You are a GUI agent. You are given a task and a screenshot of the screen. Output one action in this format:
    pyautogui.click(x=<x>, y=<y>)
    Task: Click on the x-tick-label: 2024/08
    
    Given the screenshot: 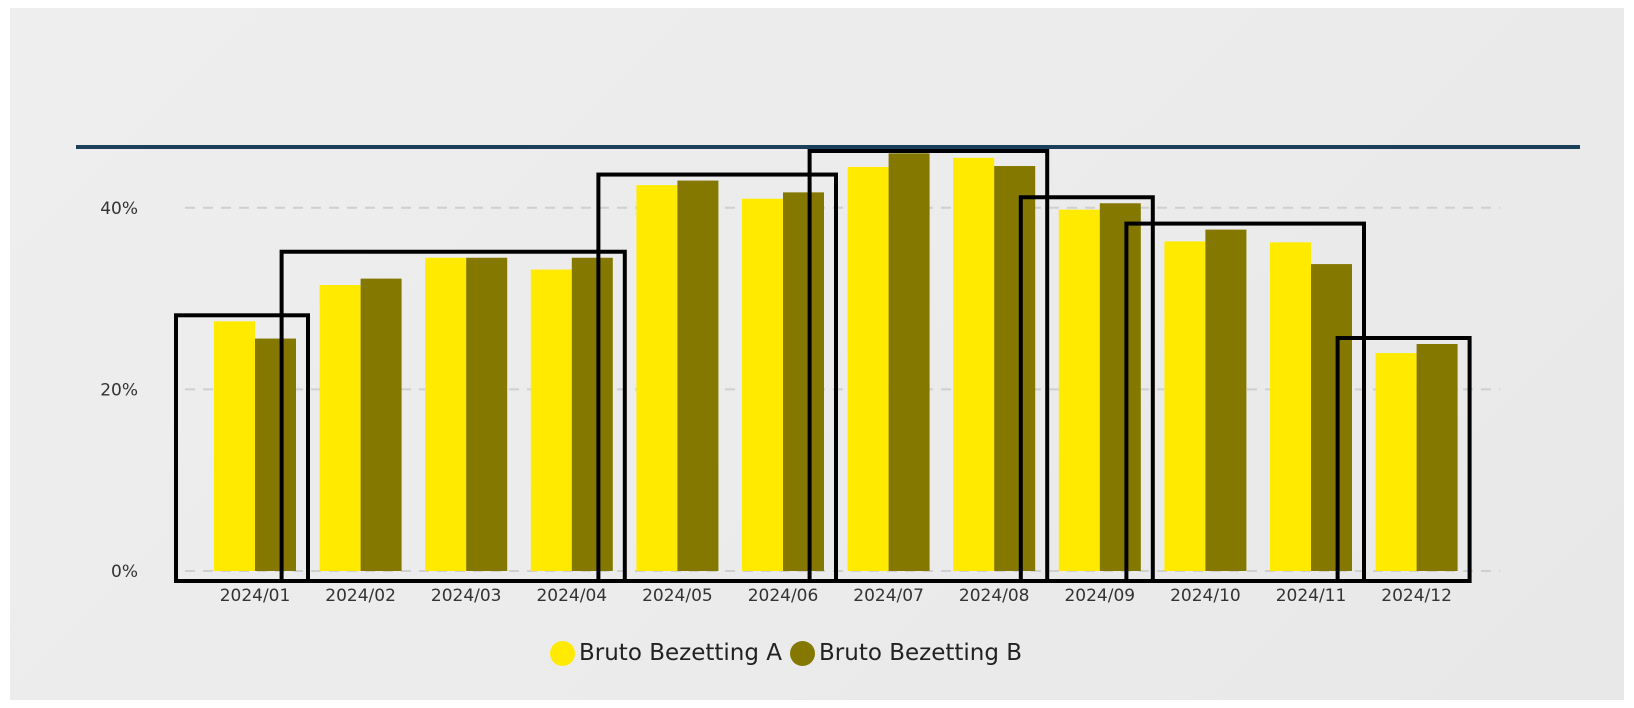 What is the action you would take?
    pyautogui.click(x=994, y=596)
    